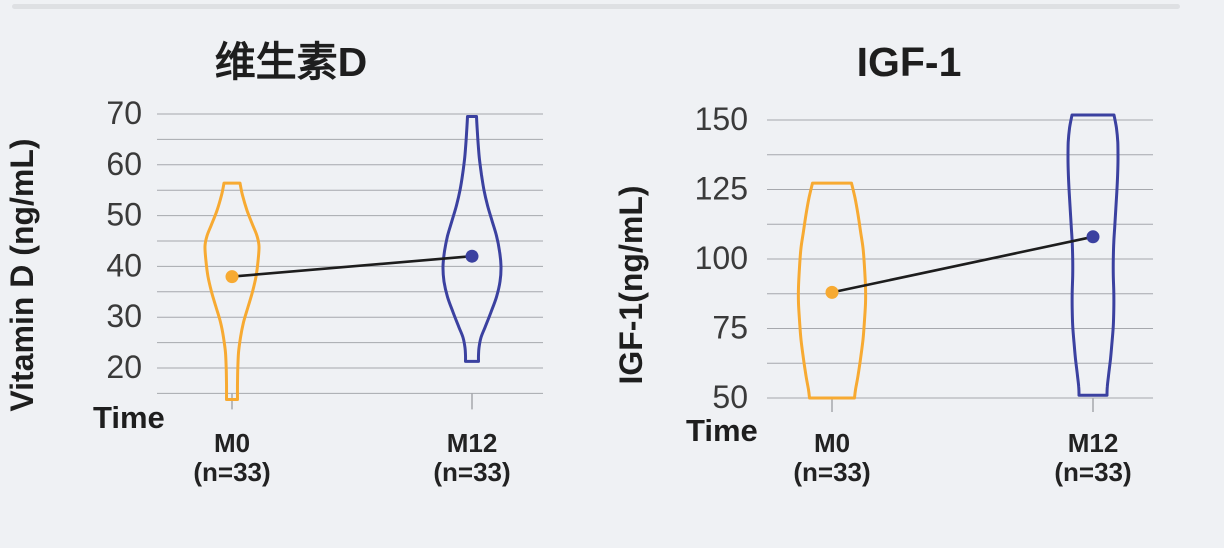 This screenshot has width=1224, height=548. What do you see at coordinates (721, 189) in the screenshot?
I see `y-tick-label: 125` at bounding box center [721, 189].